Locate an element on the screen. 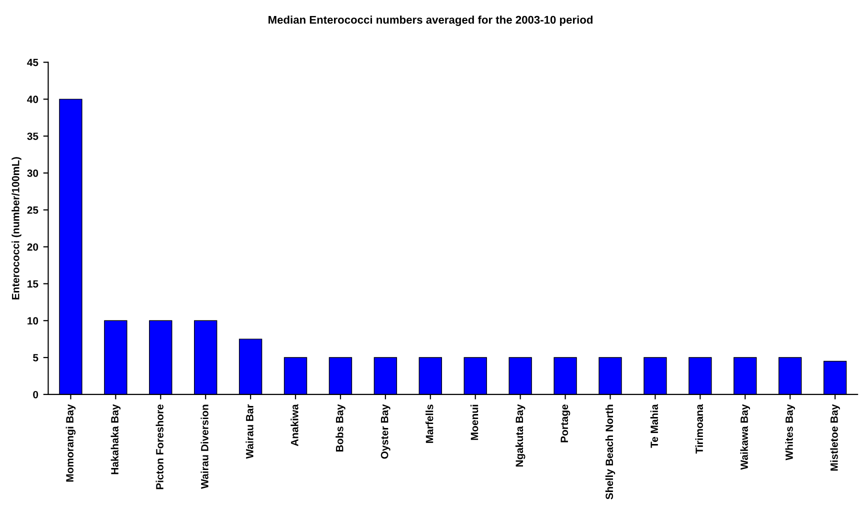 Image resolution: width=861 pixels, height=519 pixels. x-tick-label: Ngakuta Bay is located at coordinates (520, 435).